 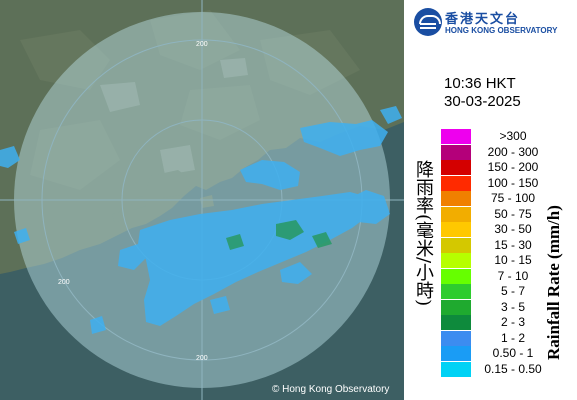 I want to click on copyright-text: © Hong Kong Observatory, so click(x=331, y=389).